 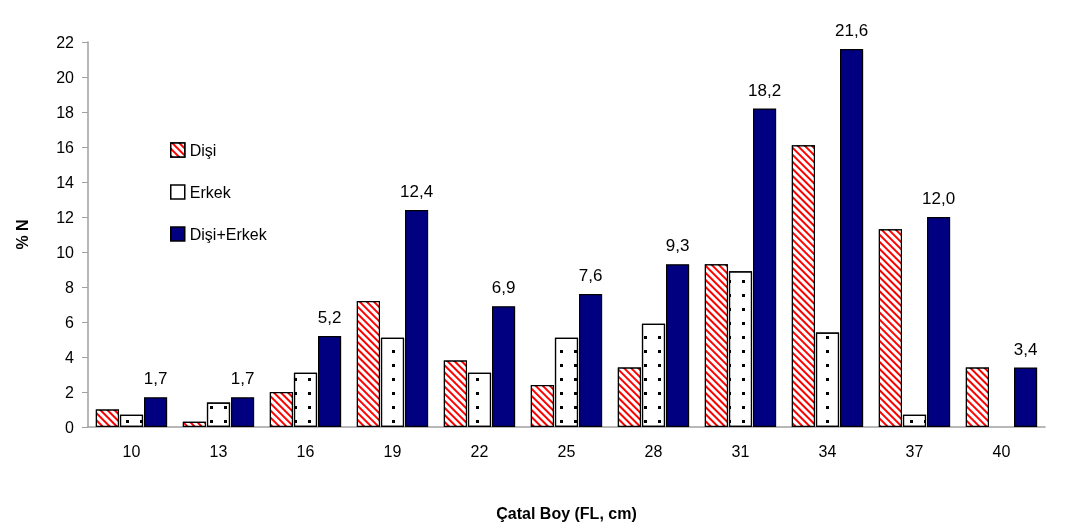 I want to click on x-tick-label: 37, so click(x=914, y=451).